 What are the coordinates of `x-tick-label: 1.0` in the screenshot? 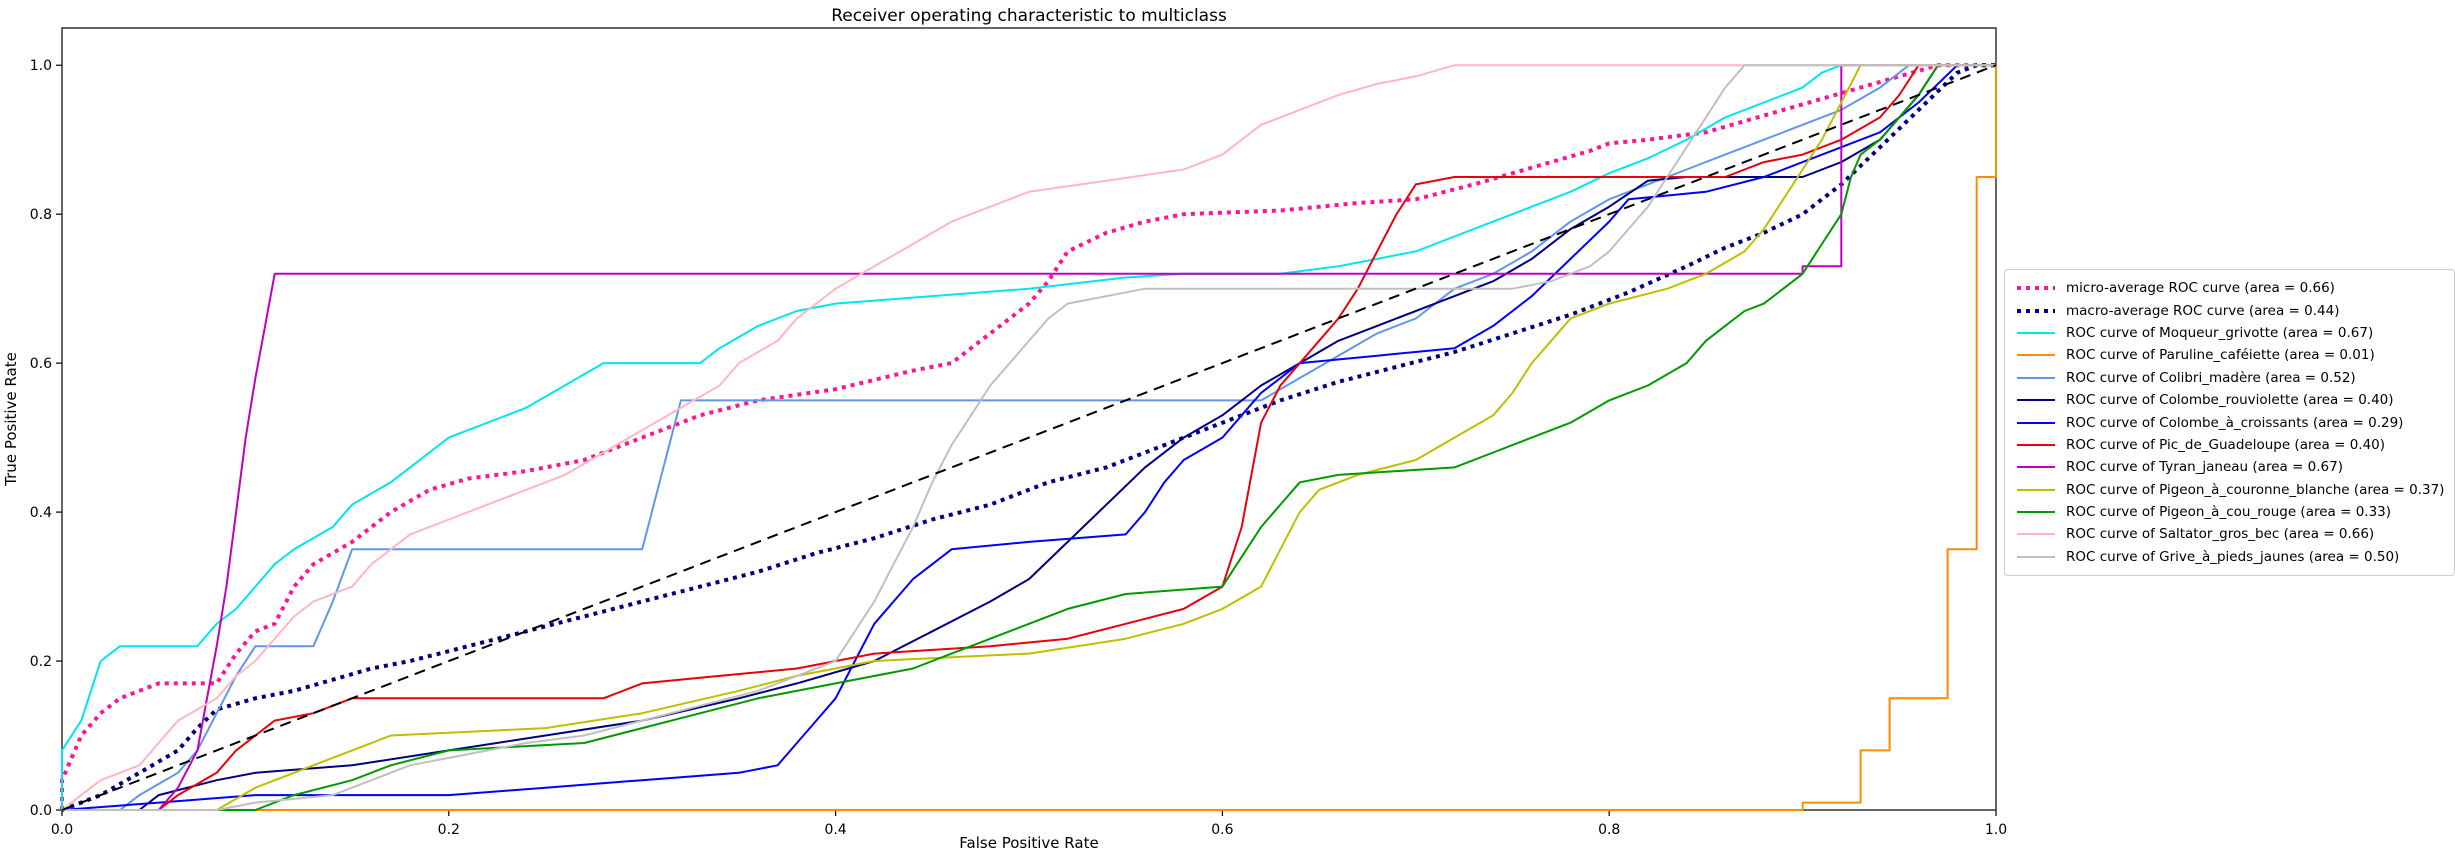 It's located at (1996, 830).